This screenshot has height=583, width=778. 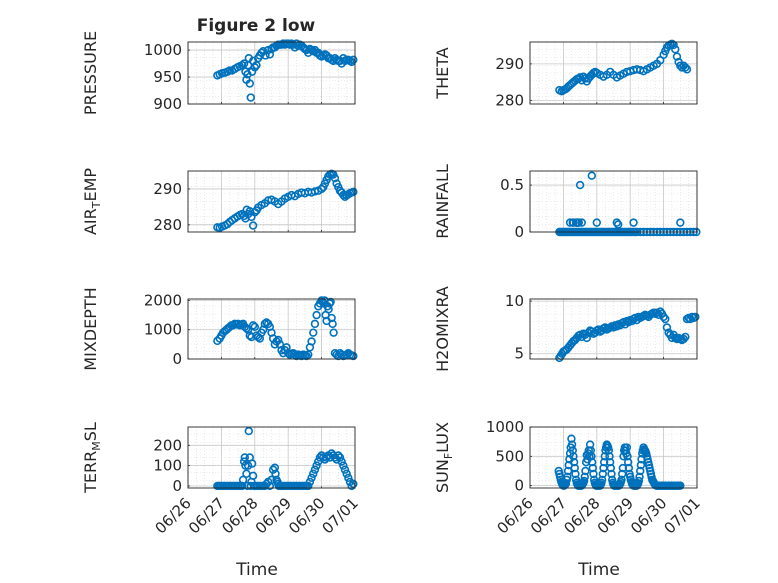 What do you see at coordinates (442, 201) in the screenshot?
I see `y-axis-label: RAINFALL` at bounding box center [442, 201].